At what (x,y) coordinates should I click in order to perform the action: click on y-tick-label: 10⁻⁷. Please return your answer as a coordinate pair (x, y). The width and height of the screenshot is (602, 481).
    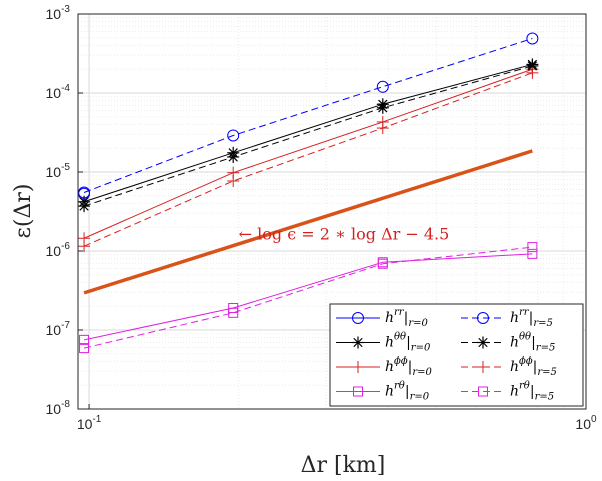
    Looking at the image, I should click on (58, 329).